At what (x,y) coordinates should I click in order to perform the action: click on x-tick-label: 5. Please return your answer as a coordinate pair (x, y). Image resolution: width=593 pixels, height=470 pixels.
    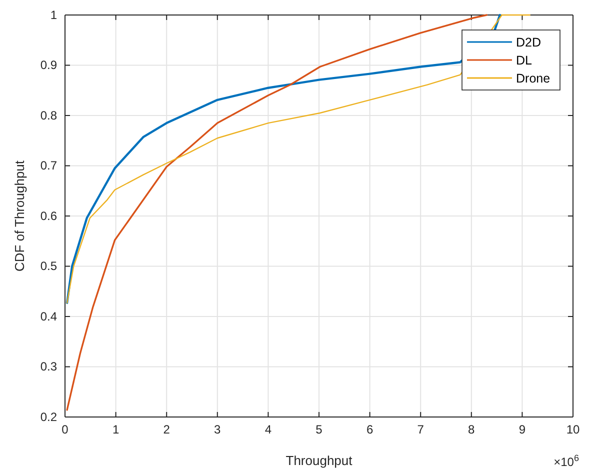
    Looking at the image, I should click on (319, 429).